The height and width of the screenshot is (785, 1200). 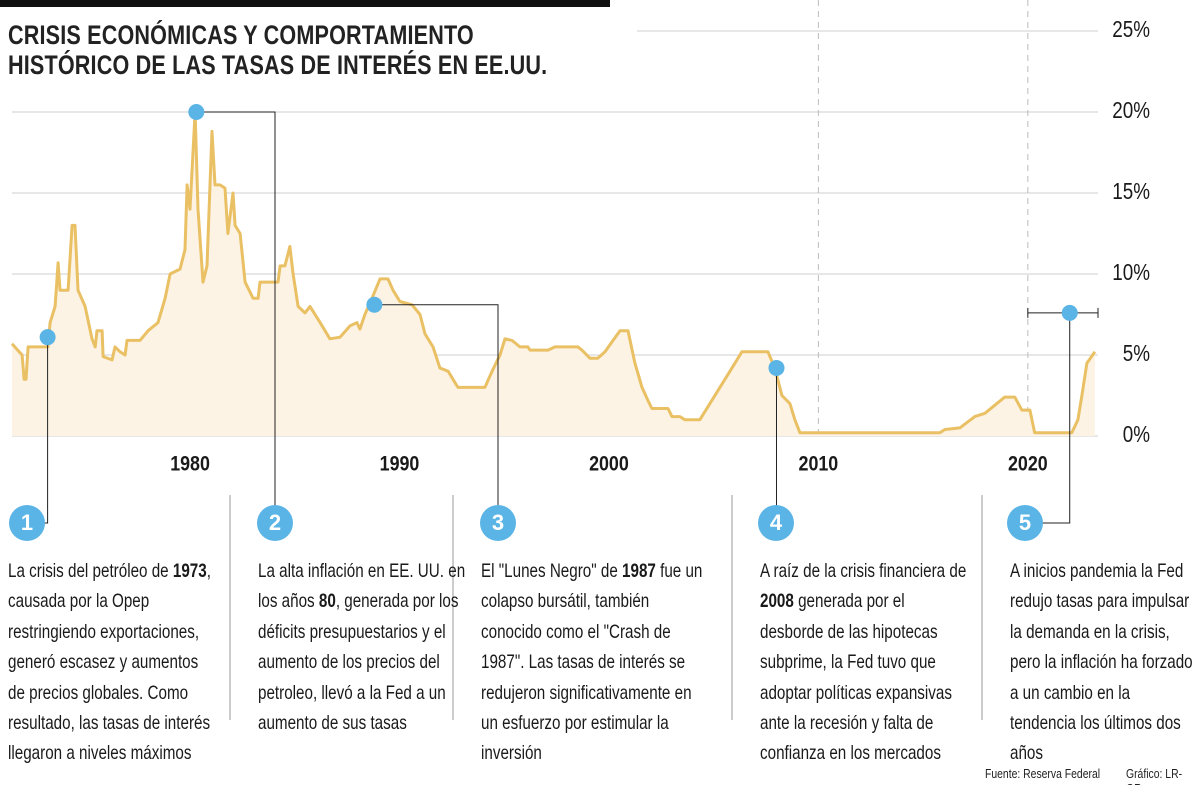 I want to click on number-label: 5, so click(x=1025, y=522).